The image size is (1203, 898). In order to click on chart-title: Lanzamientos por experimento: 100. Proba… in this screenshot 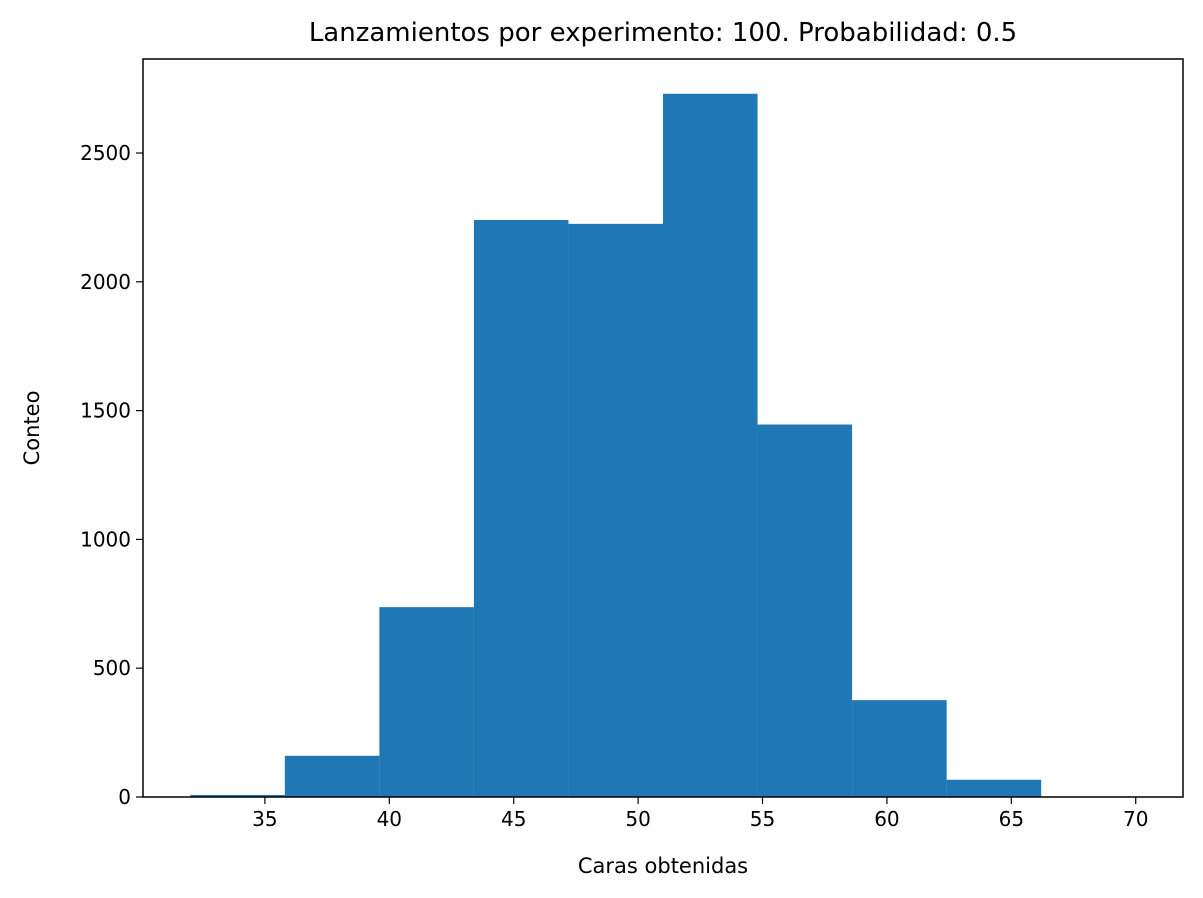, I will do `click(663, 33)`.